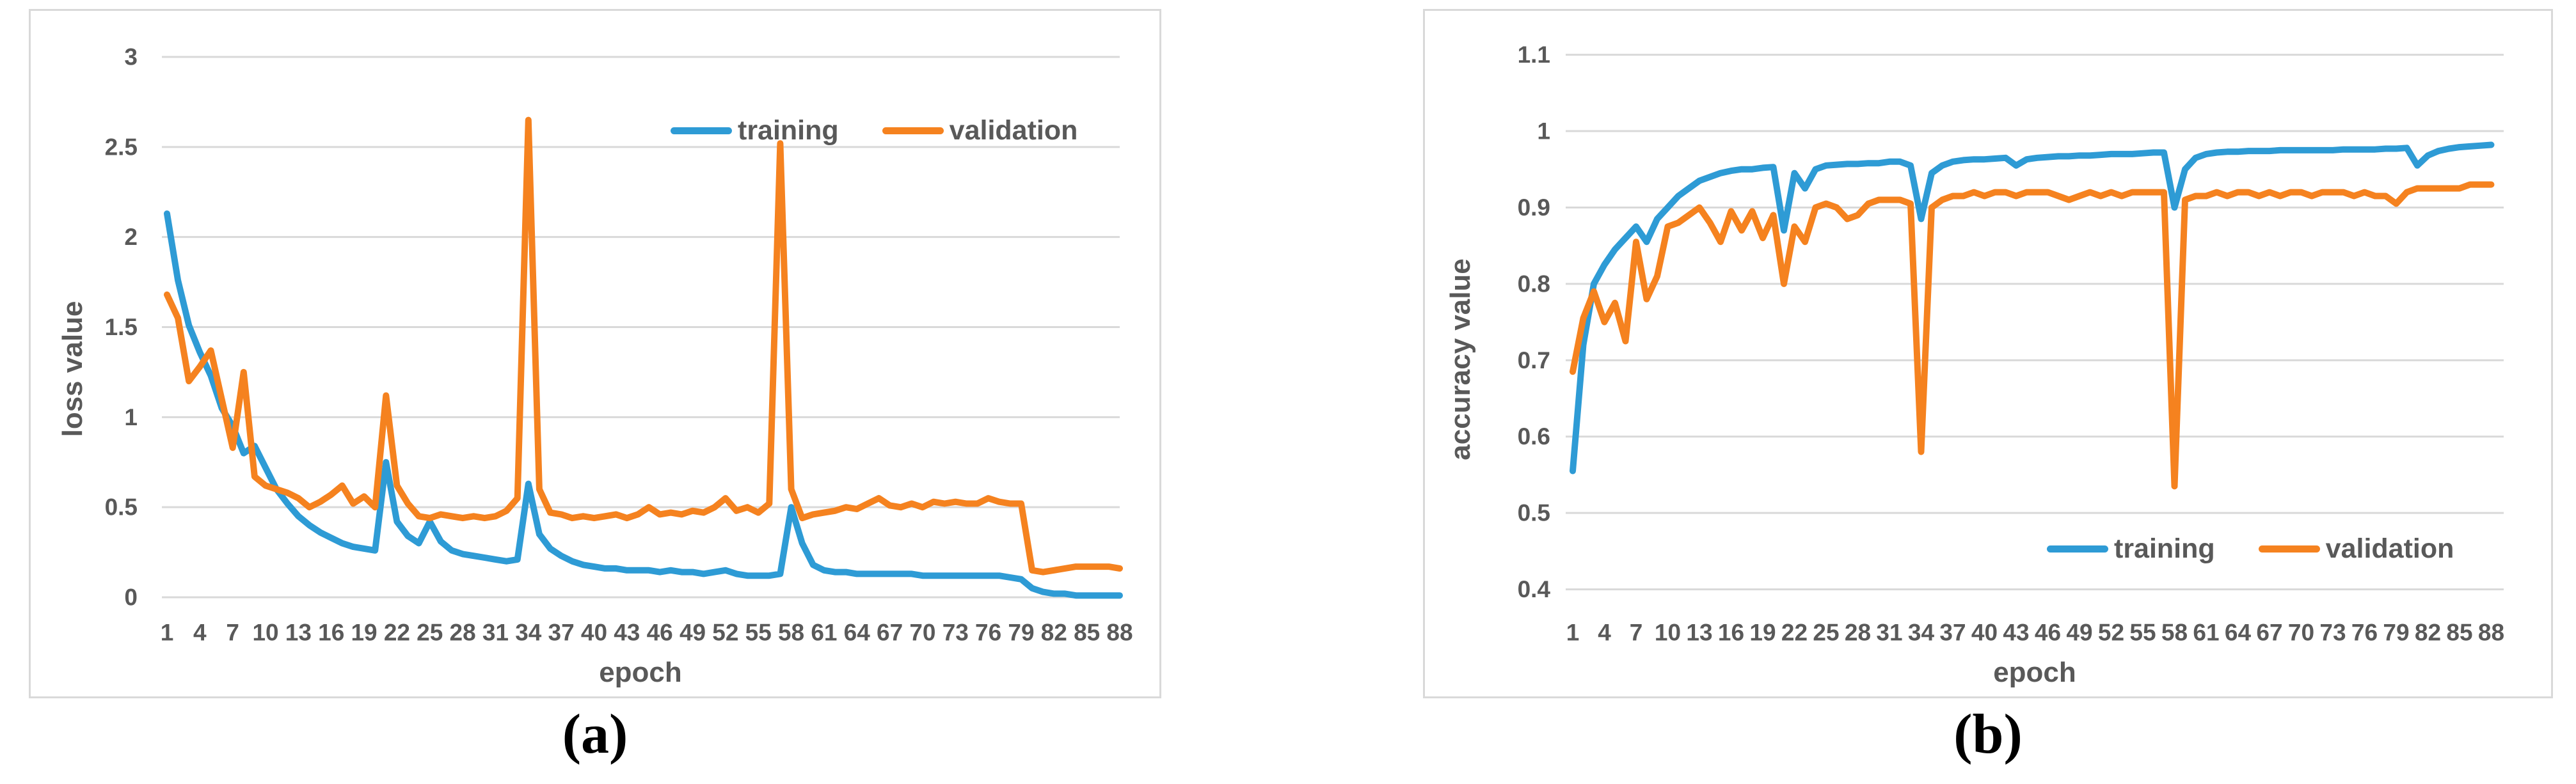 The image size is (2576, 784). What do you see at coordinates (131, 57) in the screenshot?
I see `y-tick-label: 3` at bounding box center [131, 57].